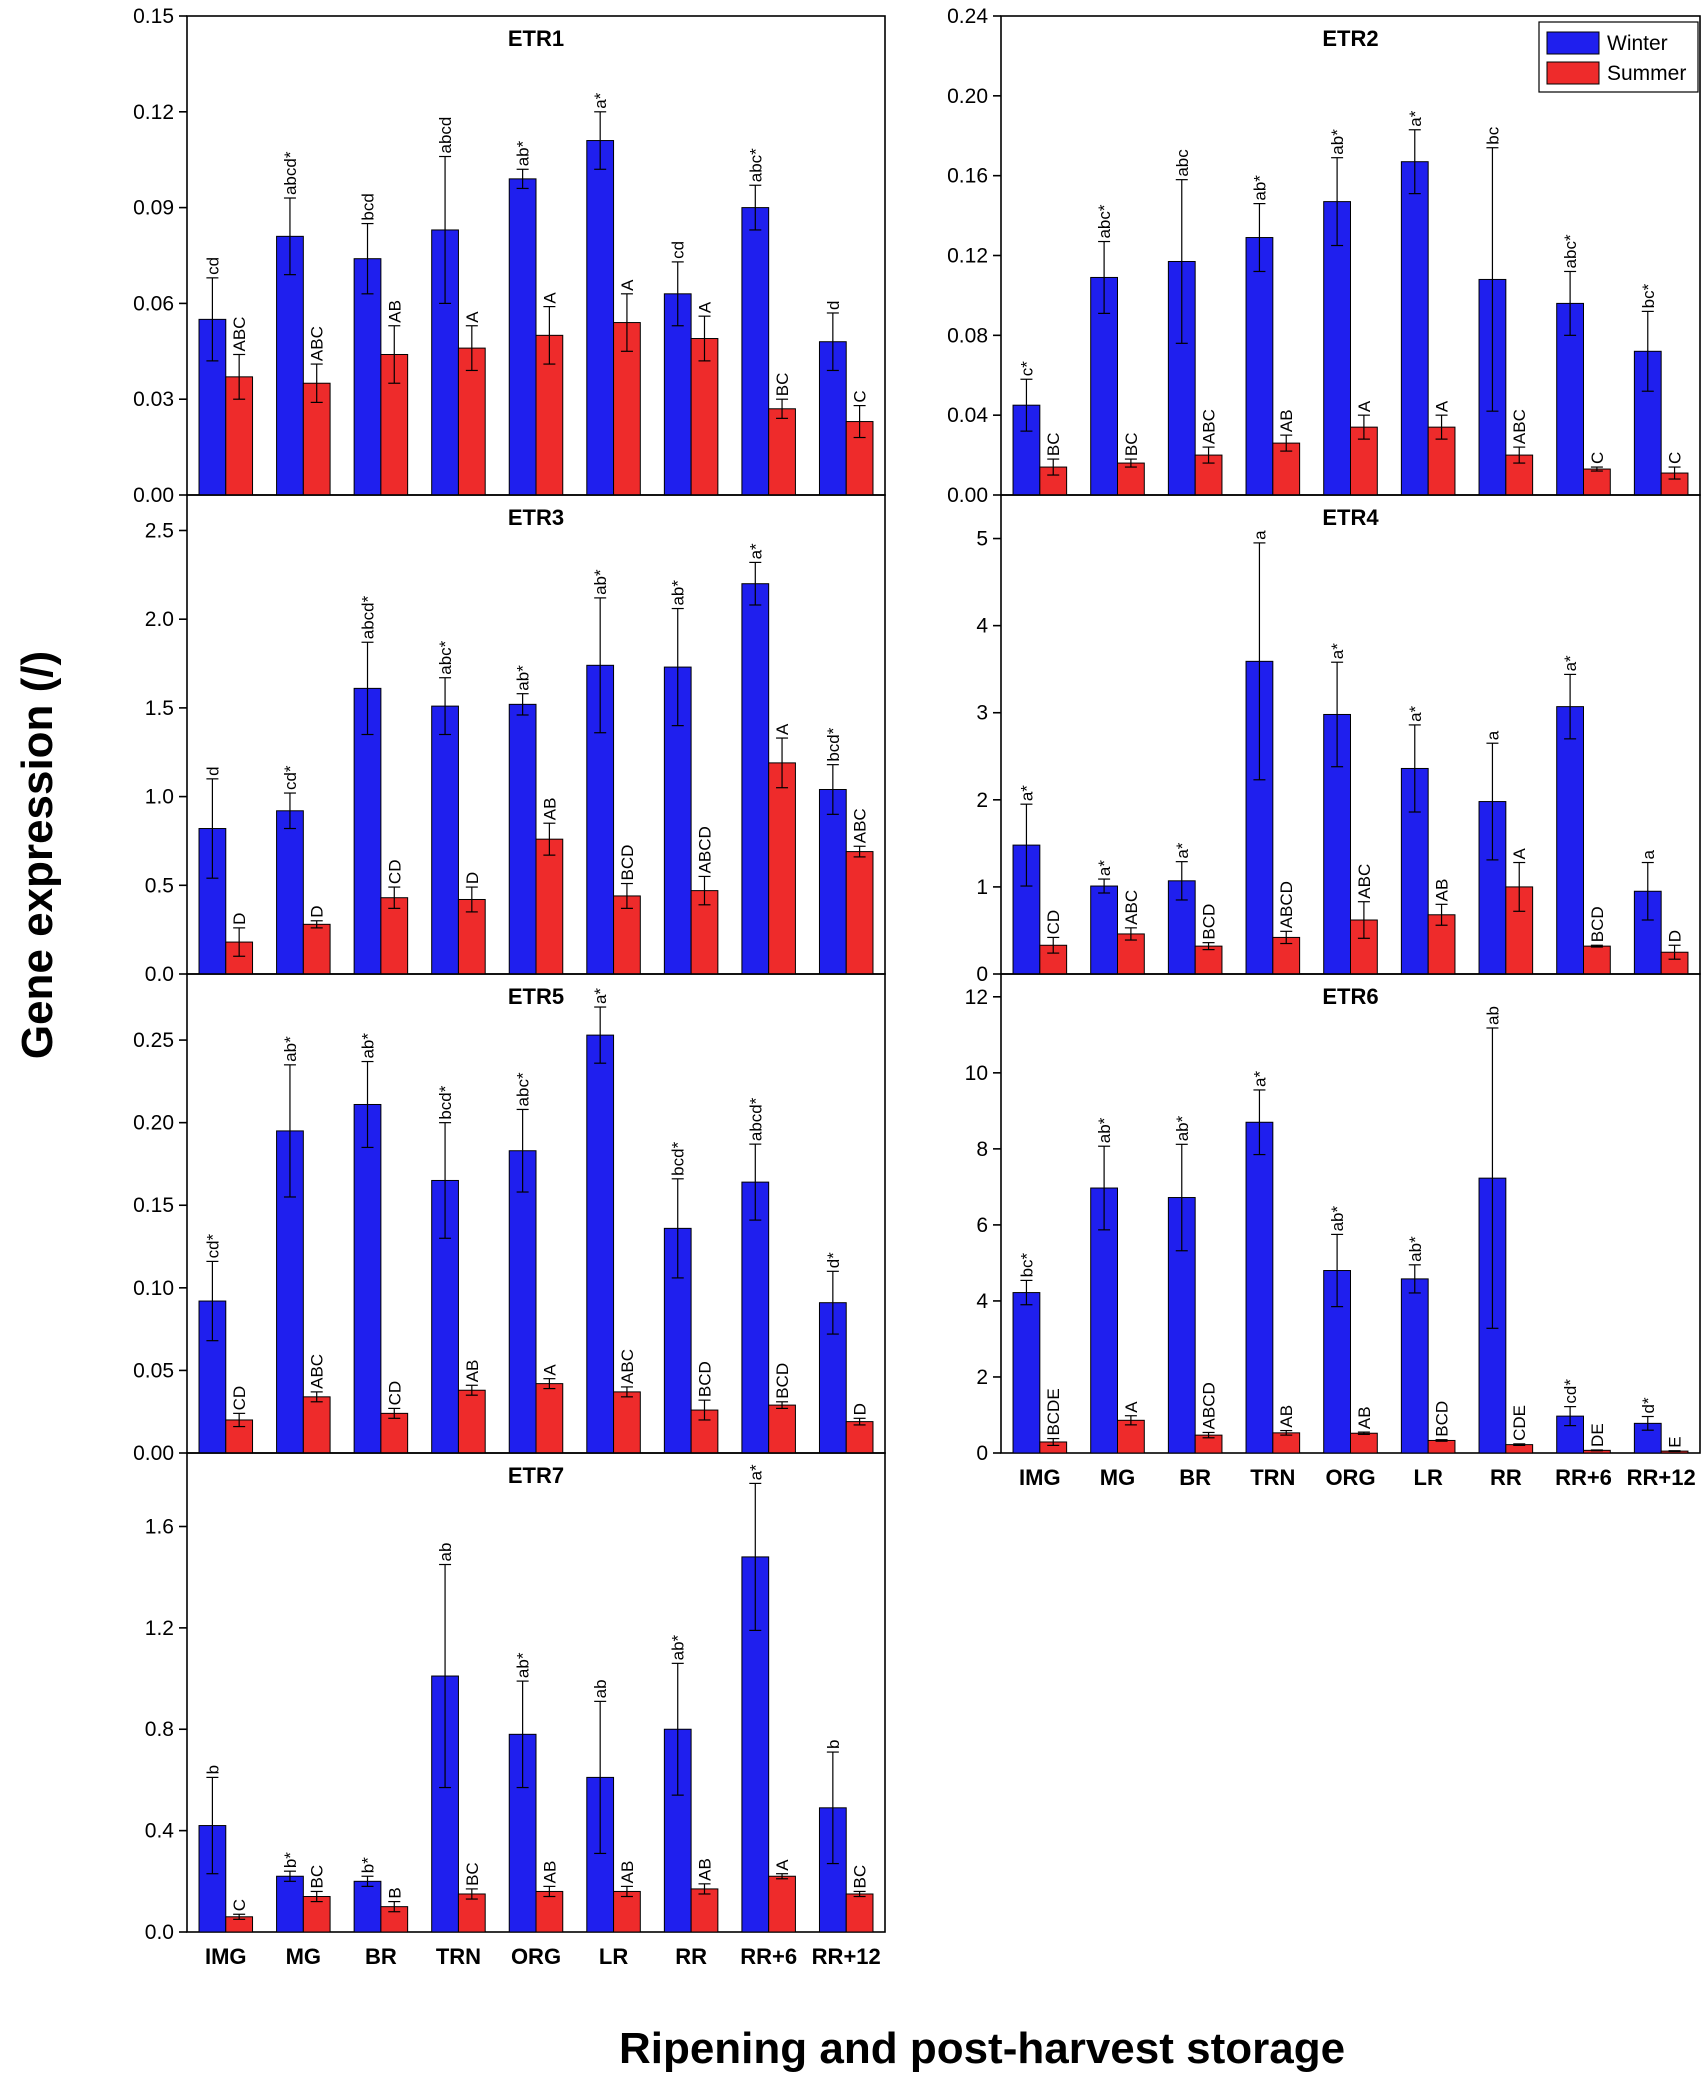 The image size is (1705, 2087). What do you see at coordinates (536, 1956) in the screenshot?
I see `x-tick-label: ORG` at bounding box center [536, 1956].